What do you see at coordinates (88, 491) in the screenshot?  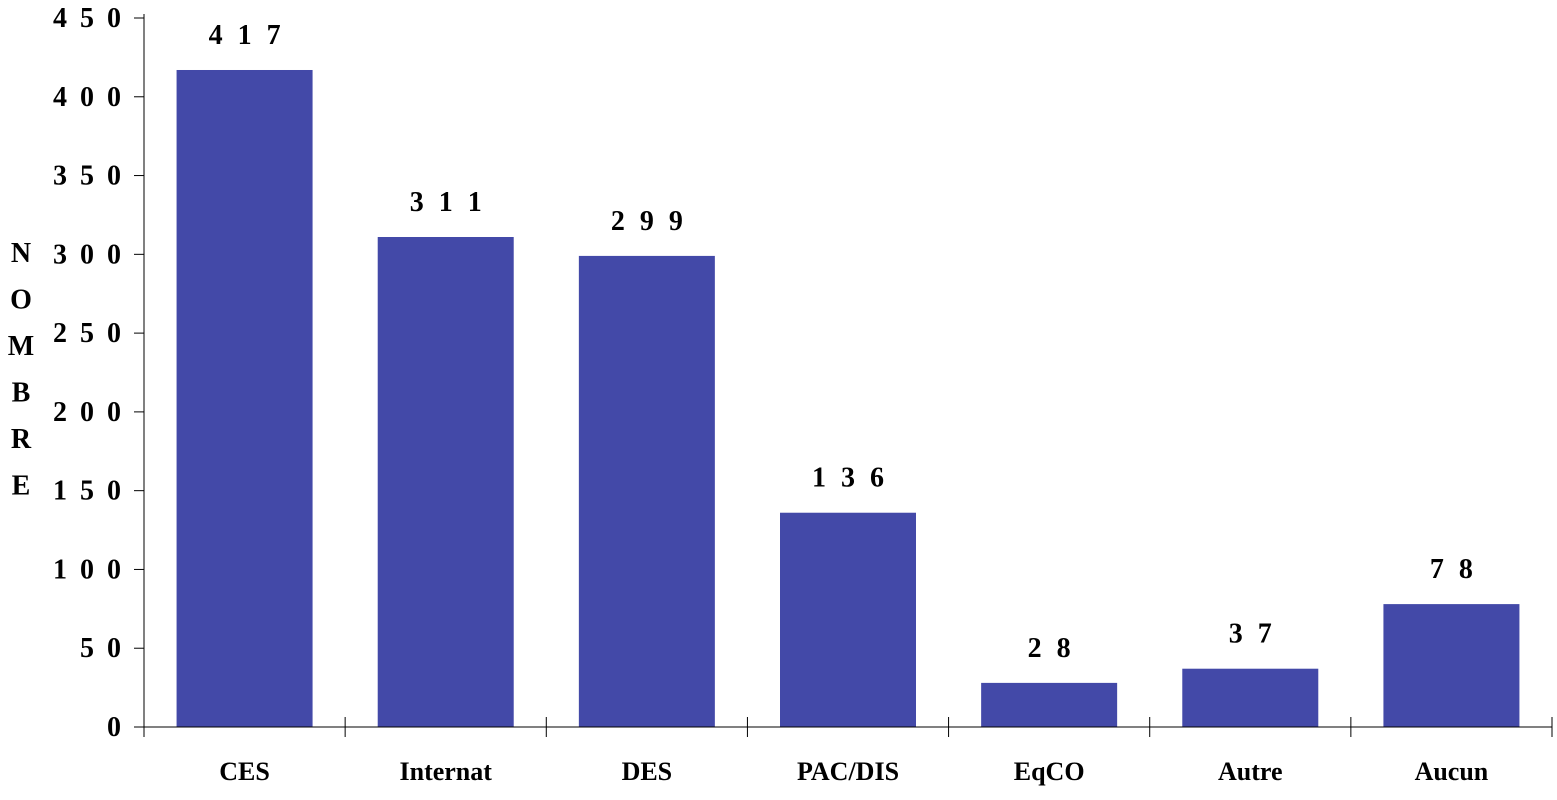 I see `y-tick-label: 1 5 0` at bounding box center [88, 491].